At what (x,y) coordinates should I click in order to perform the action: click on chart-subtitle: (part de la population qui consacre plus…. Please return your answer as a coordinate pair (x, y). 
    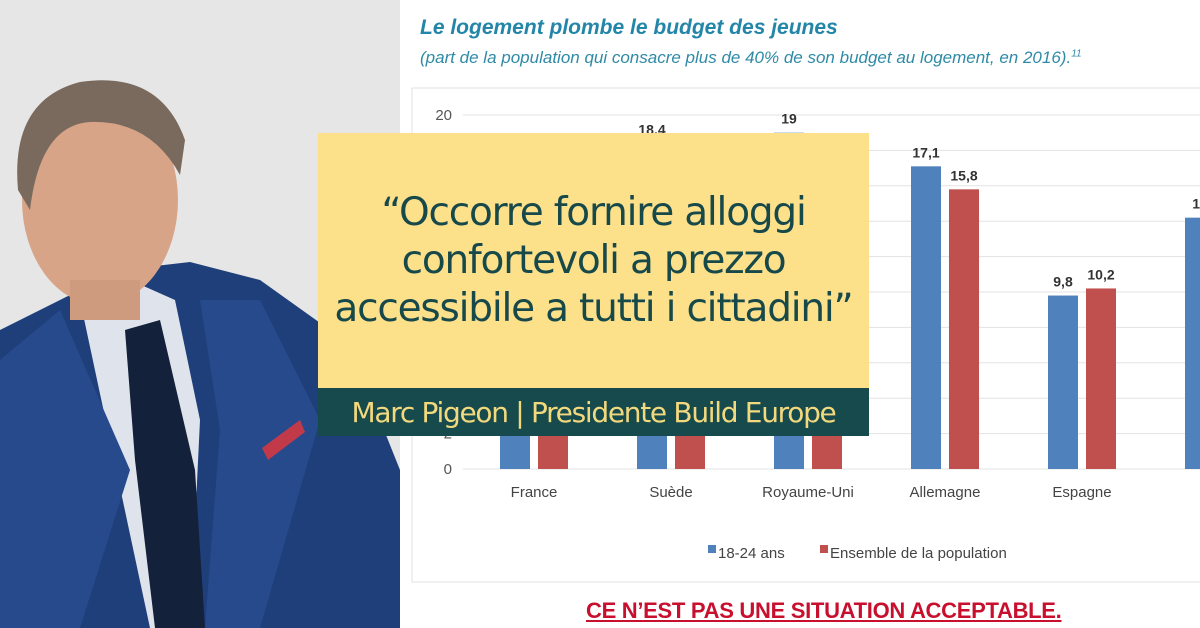
    Looking at the image, I should click on (751, 58).